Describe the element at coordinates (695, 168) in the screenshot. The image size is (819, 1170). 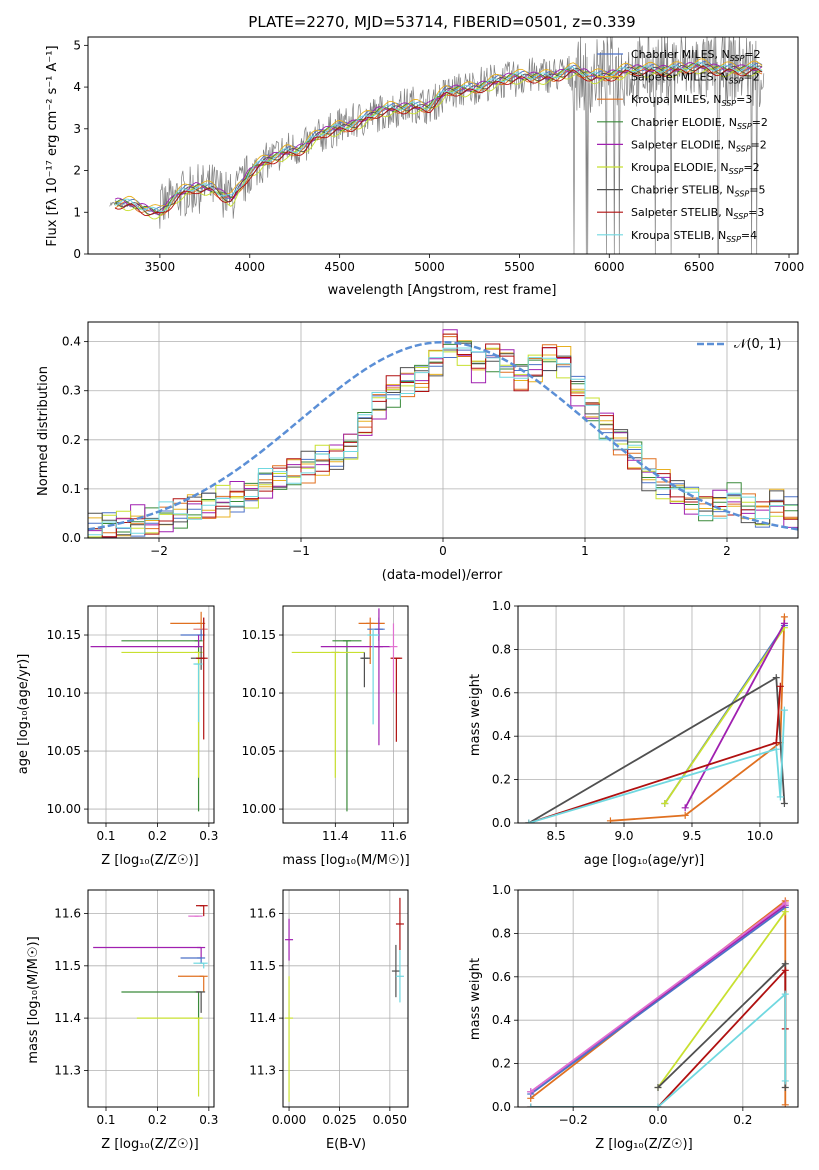
I see `legend-label: Kroupa ELODIE, NSSP=2` at that location.